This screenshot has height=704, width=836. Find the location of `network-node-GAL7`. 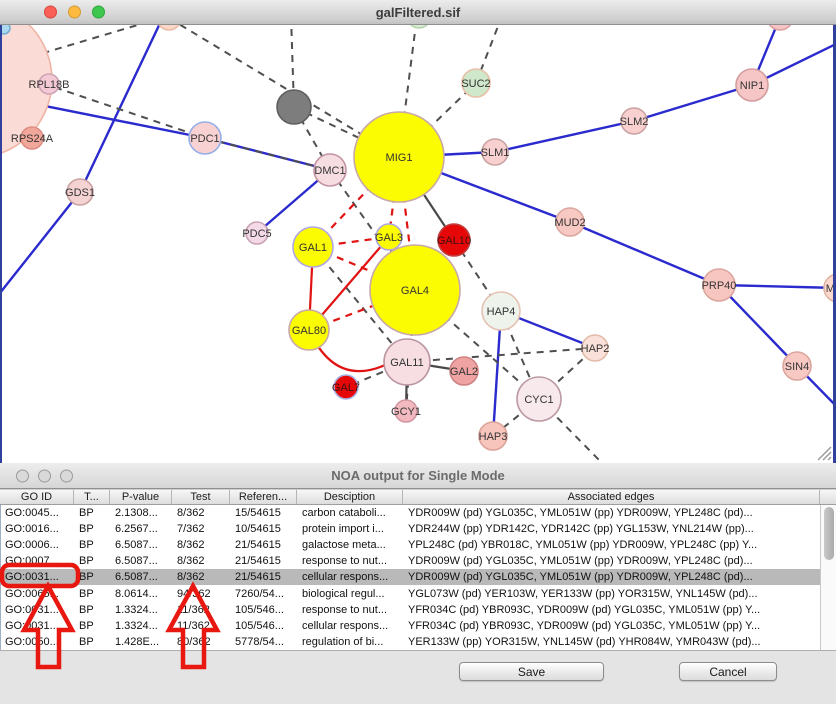

network-node-GAL7 is located at coordinates (346, 387).